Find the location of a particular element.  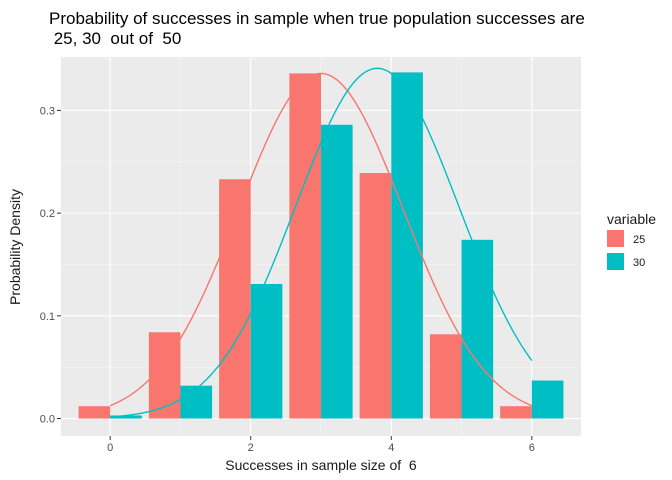

x-tick-label: 4 is located at coordinates (391, 448).